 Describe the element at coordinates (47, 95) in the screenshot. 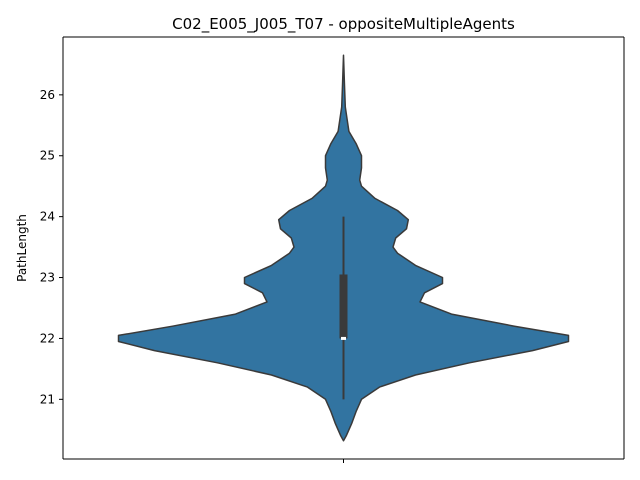

I see `y-tick-label: 26` at that location.